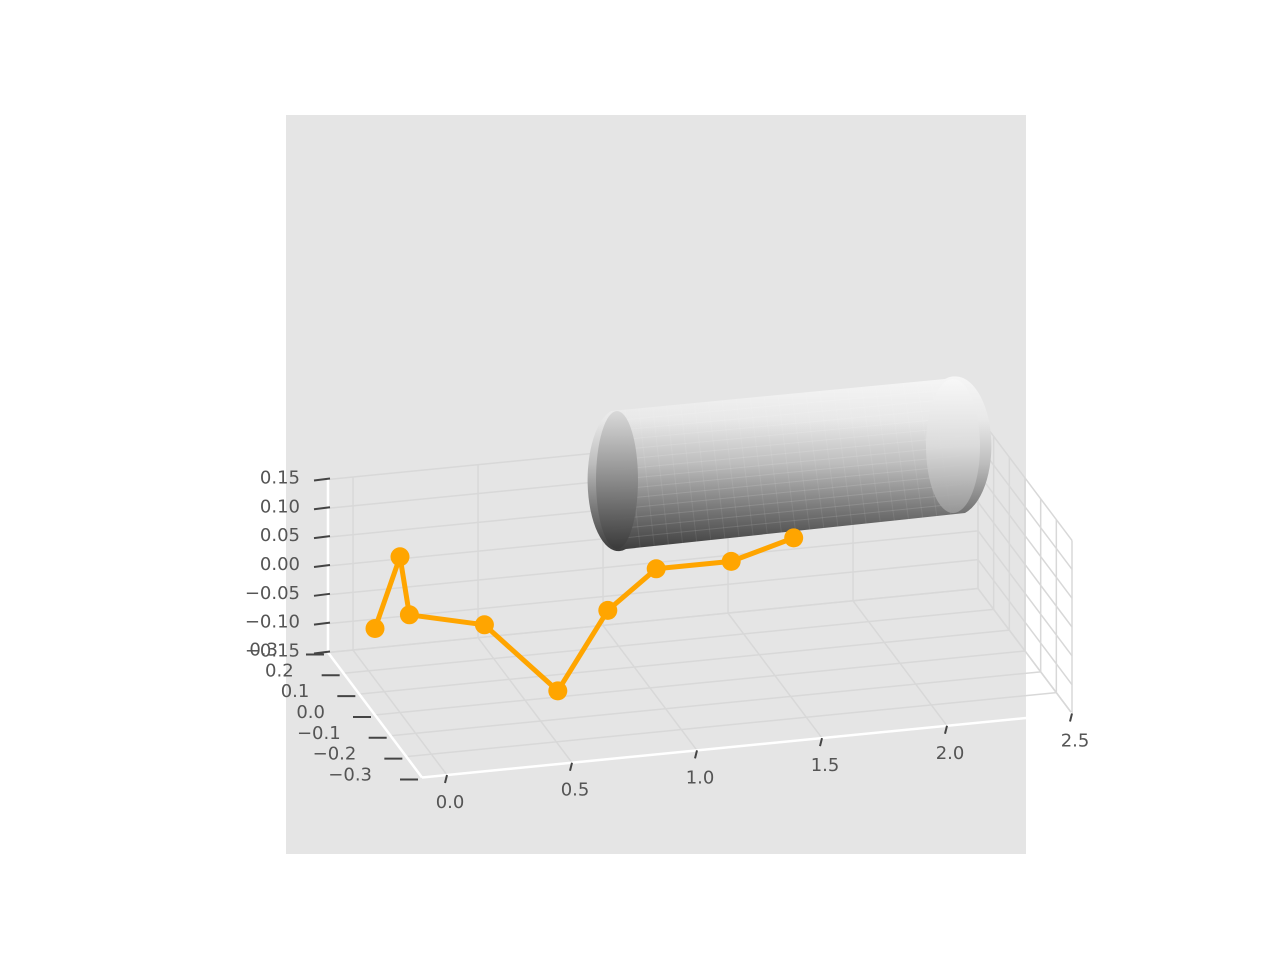 The width and height of the screenshot is (1280, 964). Describe the element at coordinates (825, 765) in the screenshot. I see `x-tick-label: 1.5` at that location.